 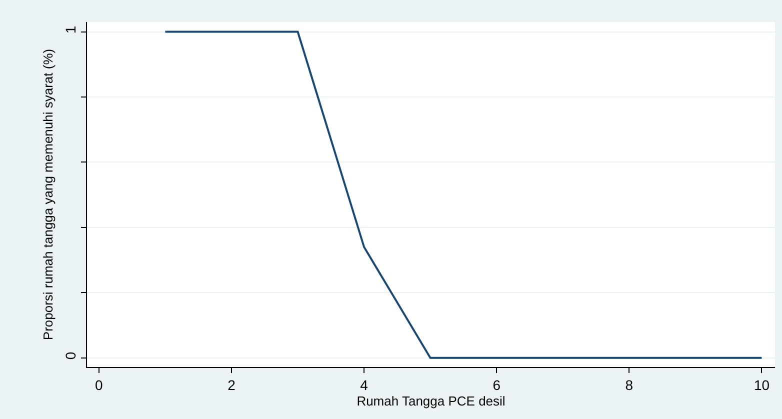 What do you see at coordinates (232, 384) in the screenshot?
I see `x-tick-label: 2` at bounding box center [232, 384].